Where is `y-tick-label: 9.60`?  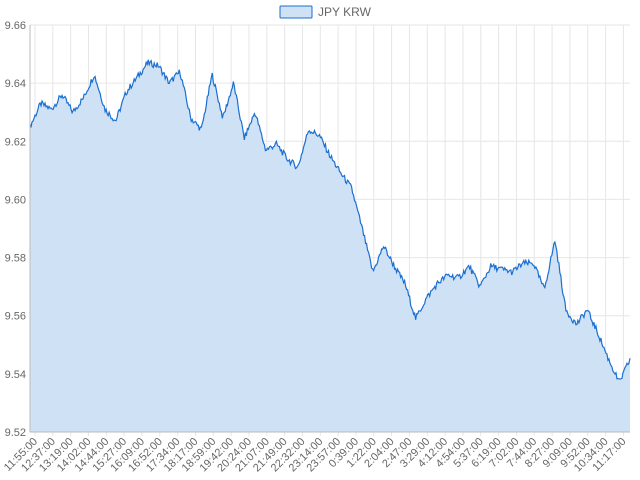 y-tick-label: 9.60 is located at coordinates (15, 200).